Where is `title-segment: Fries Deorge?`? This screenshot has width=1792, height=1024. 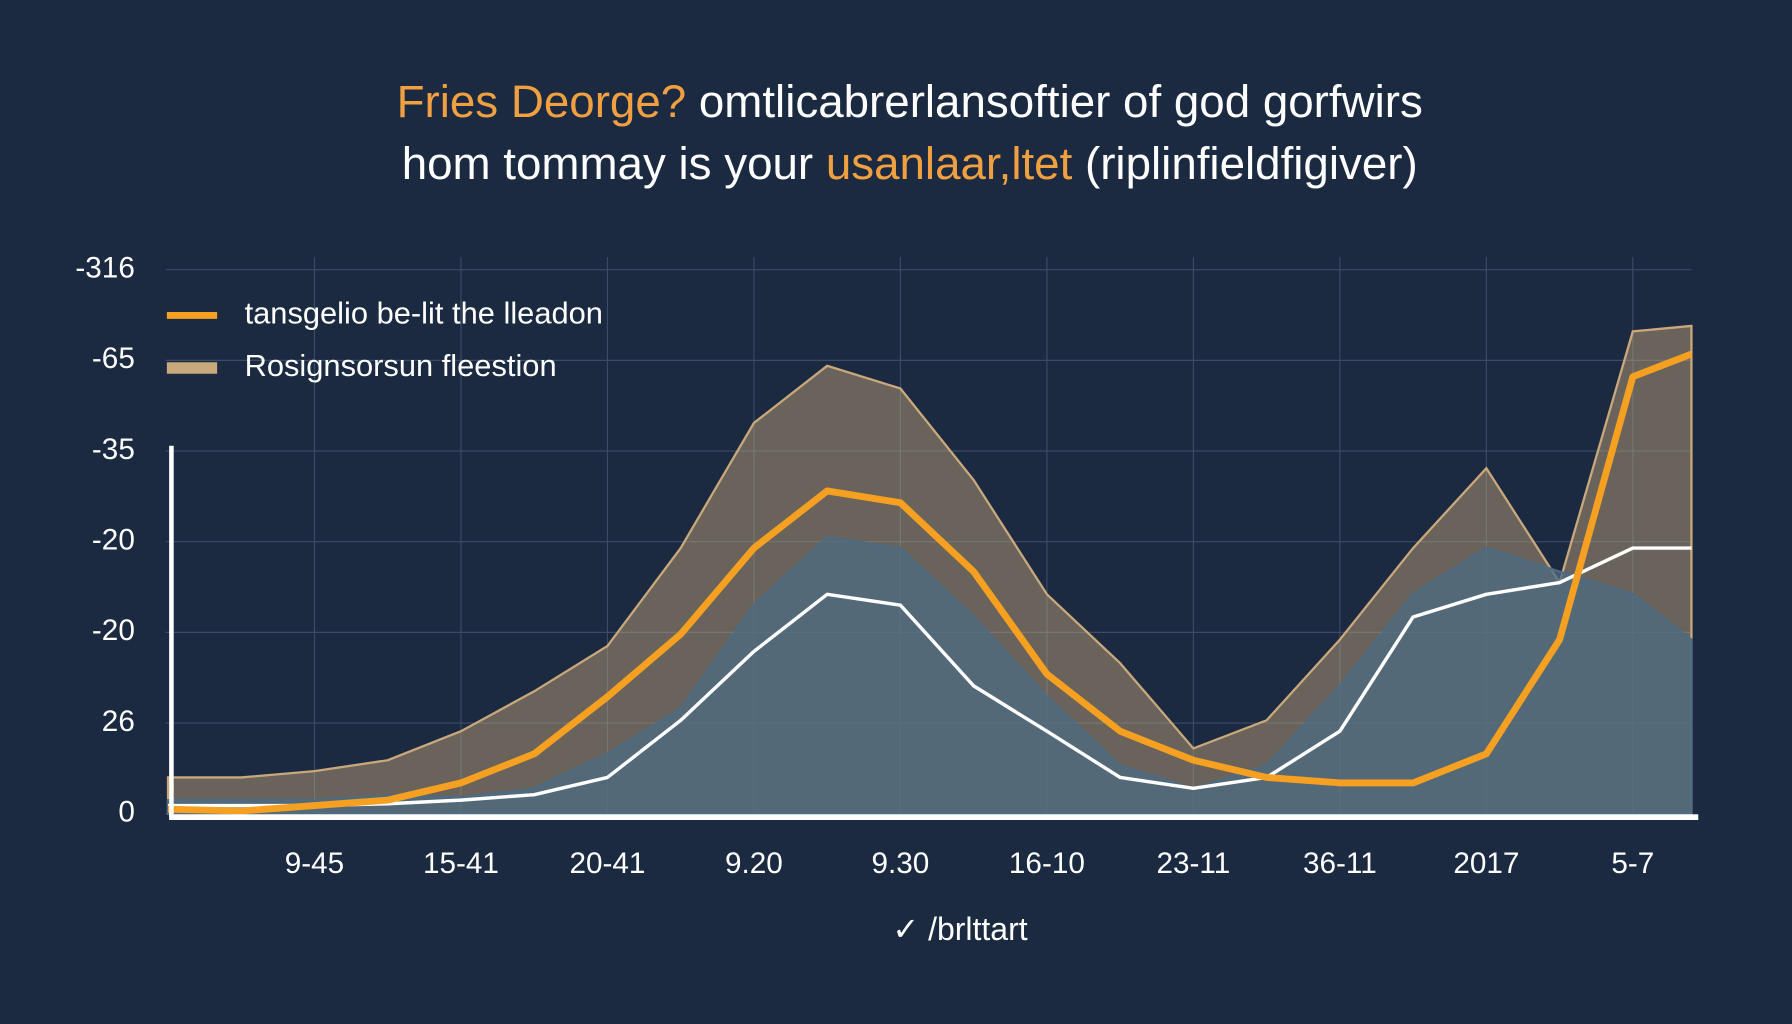
title-segment: Fries Deorge? is located at coordinates (542, 101).